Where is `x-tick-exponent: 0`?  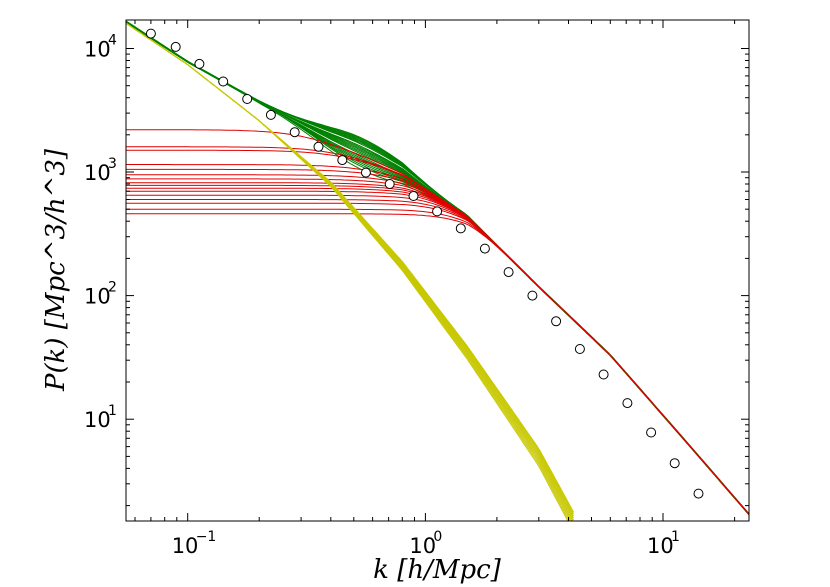 x-tick-exponent: 0 is located at coordinates (437, 537).